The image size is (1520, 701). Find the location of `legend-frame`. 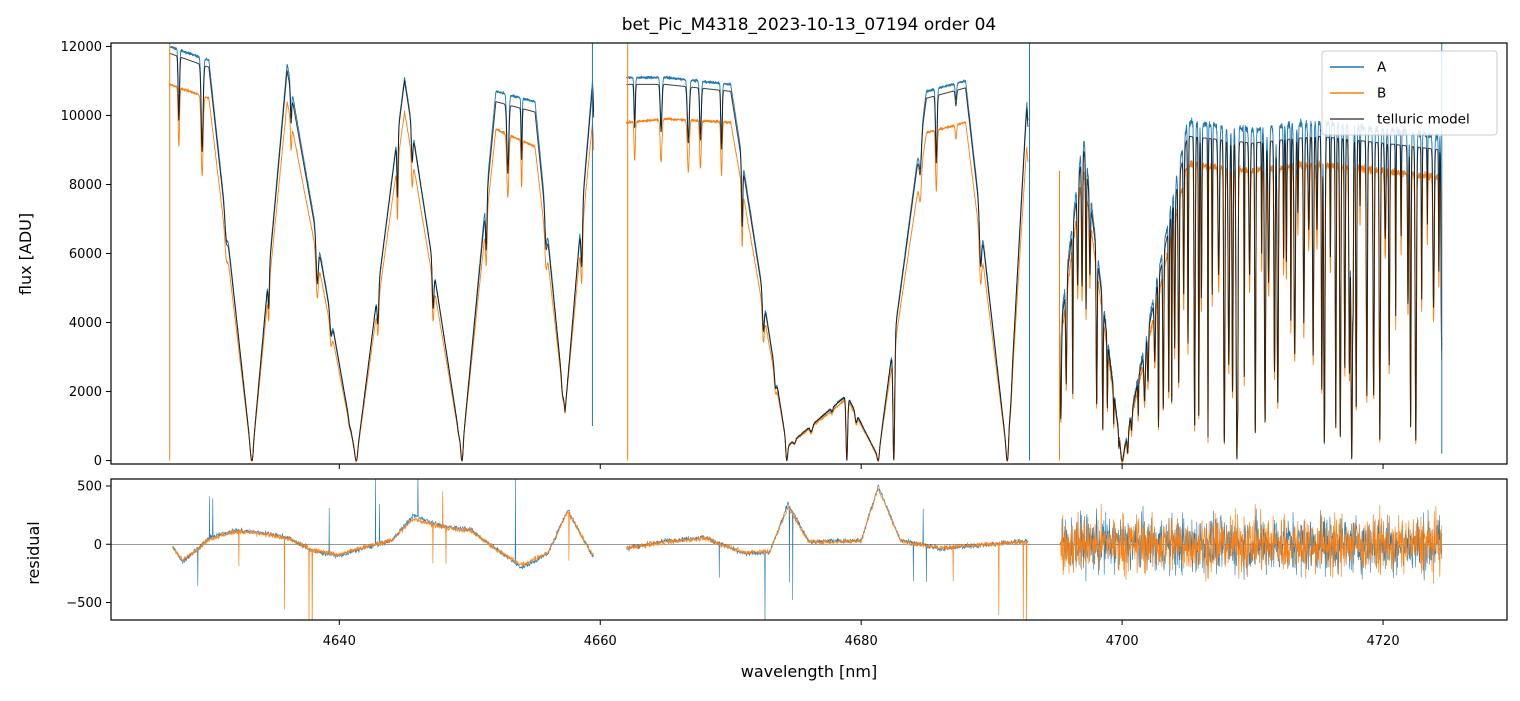

legend-frame is located at coordinates (1409, 93).